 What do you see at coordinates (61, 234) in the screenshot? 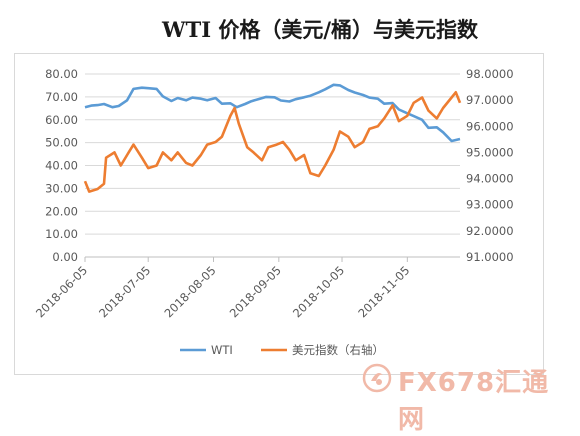
I see `left-tick-label: 10.00` at bounding box center [61, 234].